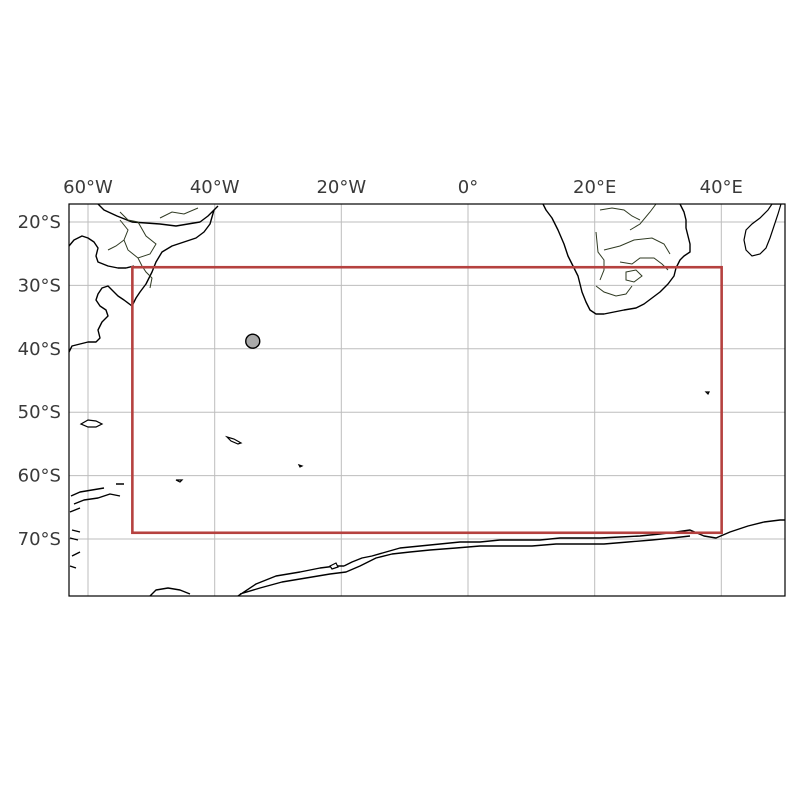 Image resolution: width=800 pixels, height=800 pixels. Describe the element at coordinates (91, 423) in the screenshot. I see `falkland-islands` at that location.